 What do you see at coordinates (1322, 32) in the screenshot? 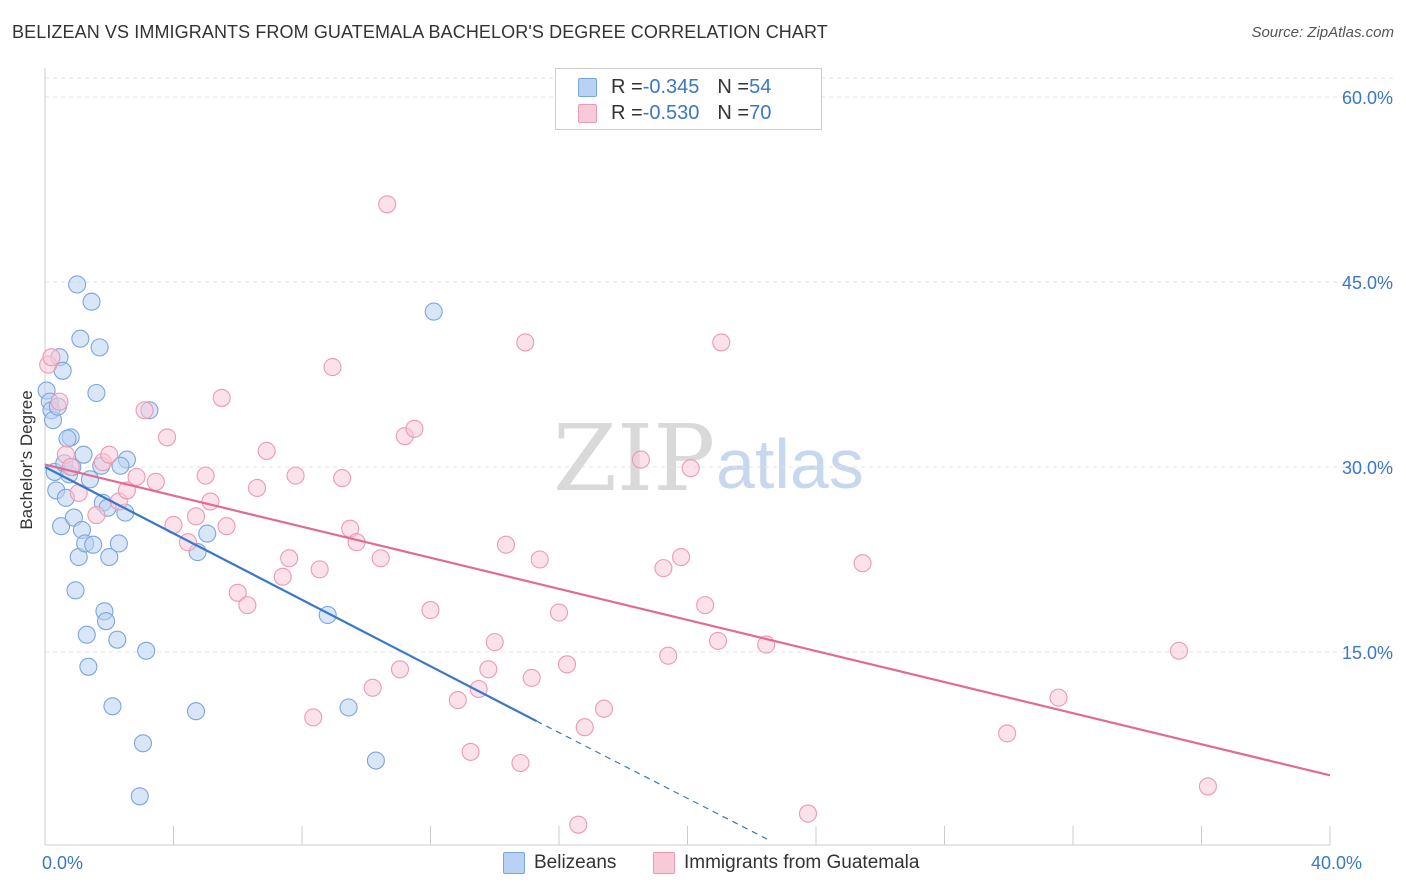
I see `source-credit: Source: ZipAtlas.com` at bounding box center [1322, 32].